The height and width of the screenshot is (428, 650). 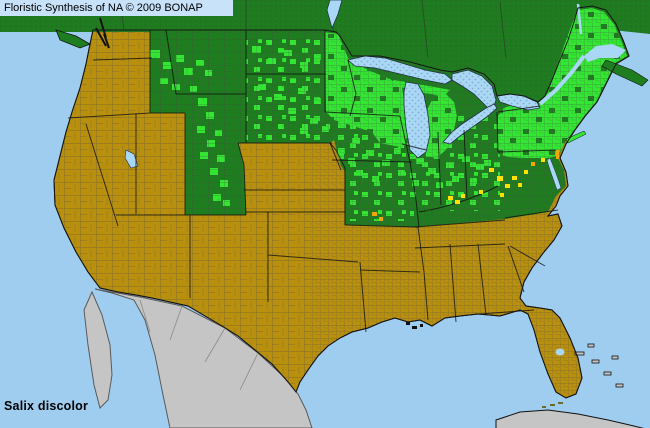 What do you see at coordinates (46, 406) in the screenshot?
I see `species-name-label: Salix discolor` at bounding box center [46, 406].